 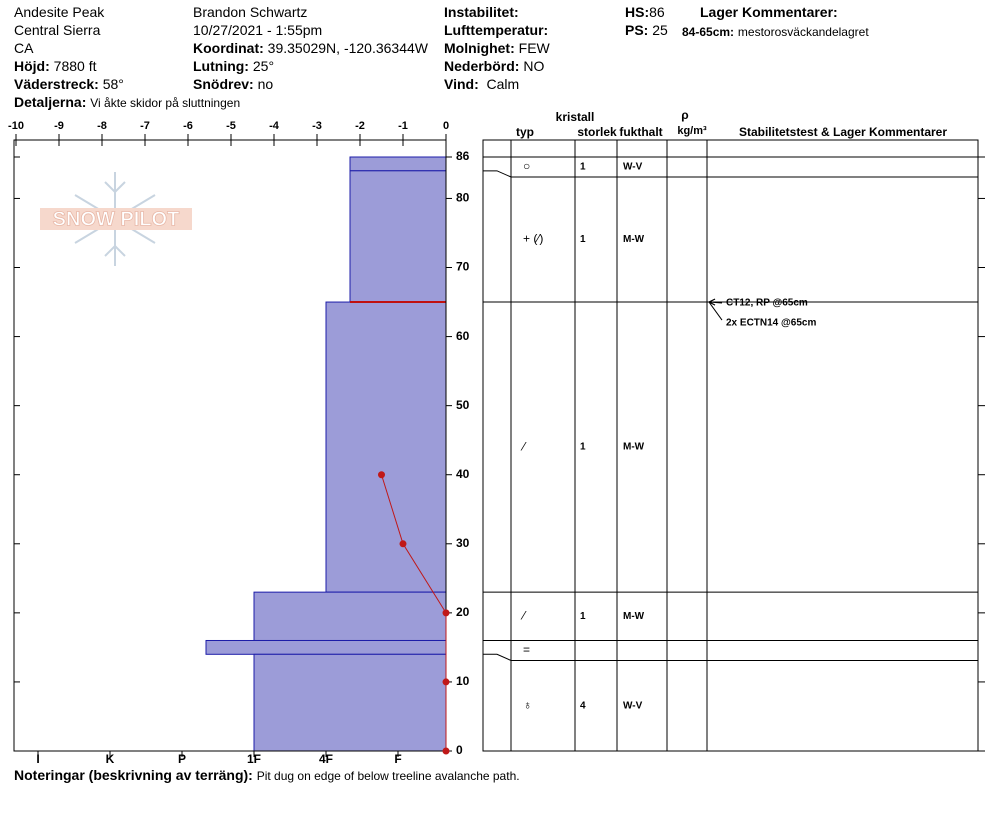 I want to click on field: Instabilitet:, so click(x=481, y=12).